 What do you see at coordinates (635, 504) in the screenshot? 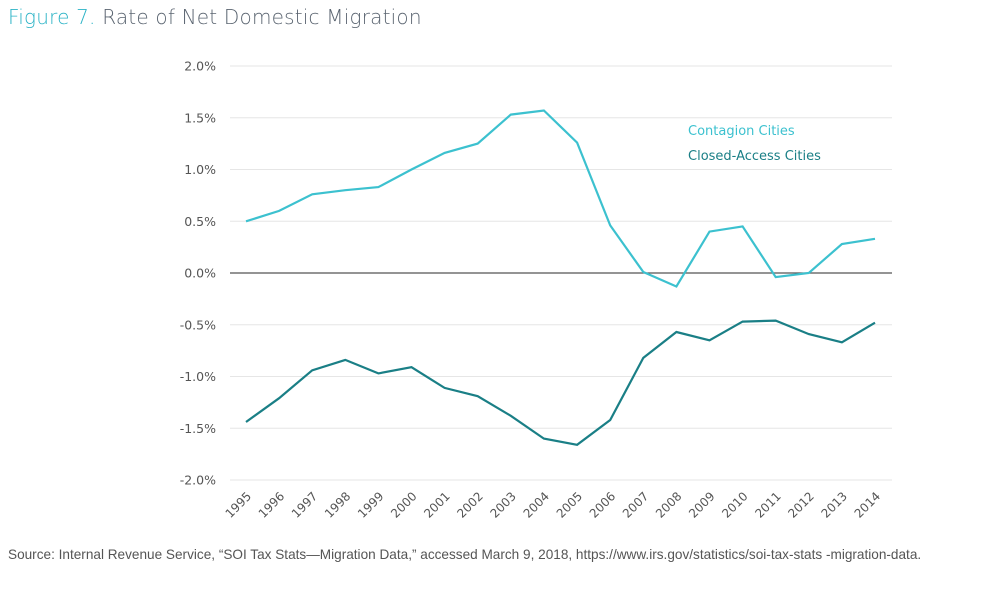
I see `x-tick-label: 2007` at bounding box center [635, 504].